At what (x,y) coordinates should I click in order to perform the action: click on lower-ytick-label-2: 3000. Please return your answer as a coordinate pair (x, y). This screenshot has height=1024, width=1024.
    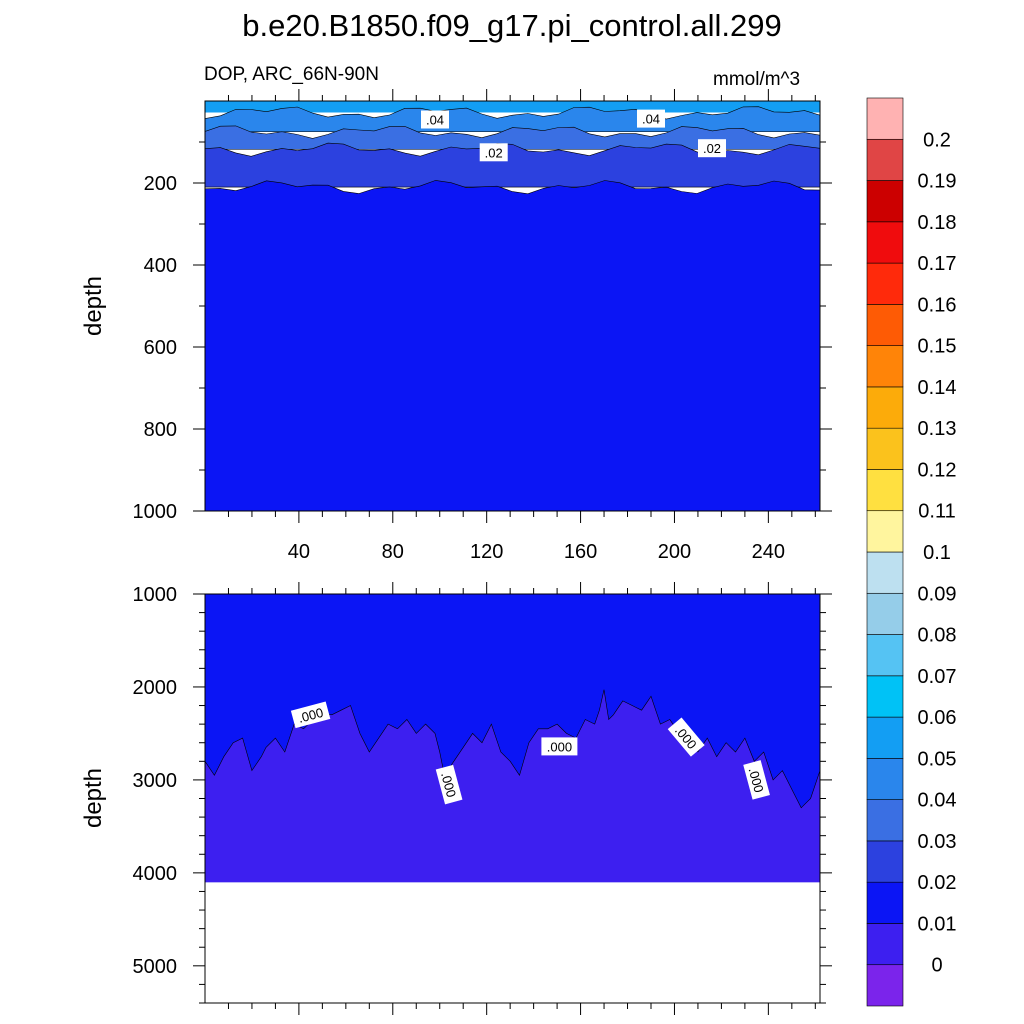
    Looking at the image, I should click on (155, 781).